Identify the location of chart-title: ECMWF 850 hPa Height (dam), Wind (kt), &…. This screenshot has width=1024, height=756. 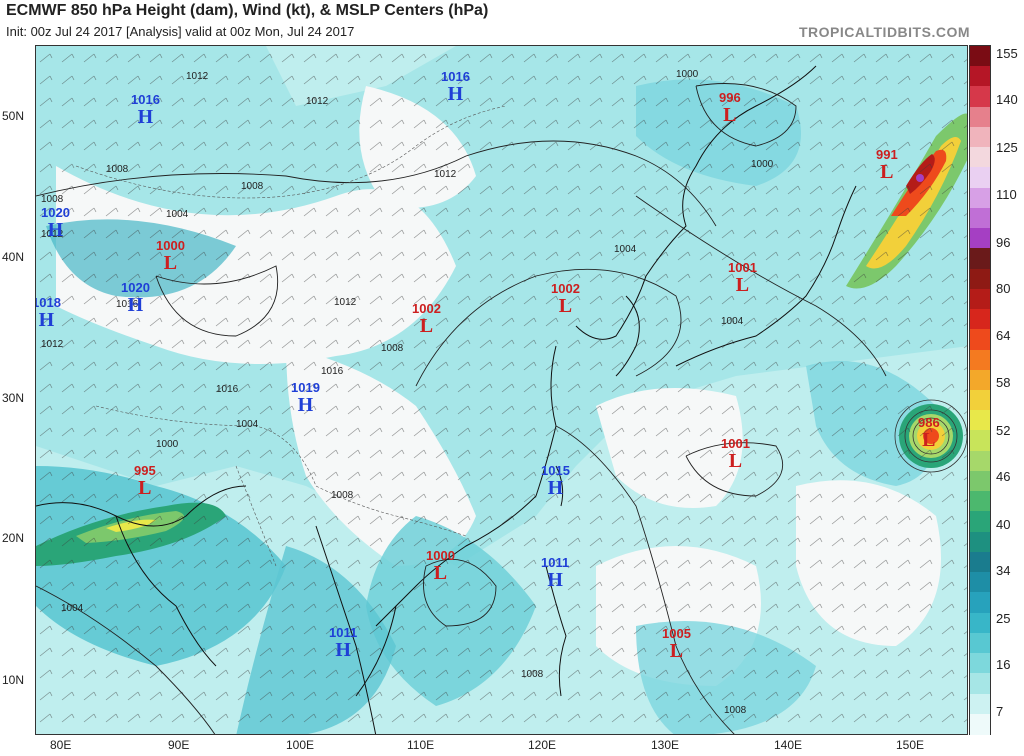
(247, 10).